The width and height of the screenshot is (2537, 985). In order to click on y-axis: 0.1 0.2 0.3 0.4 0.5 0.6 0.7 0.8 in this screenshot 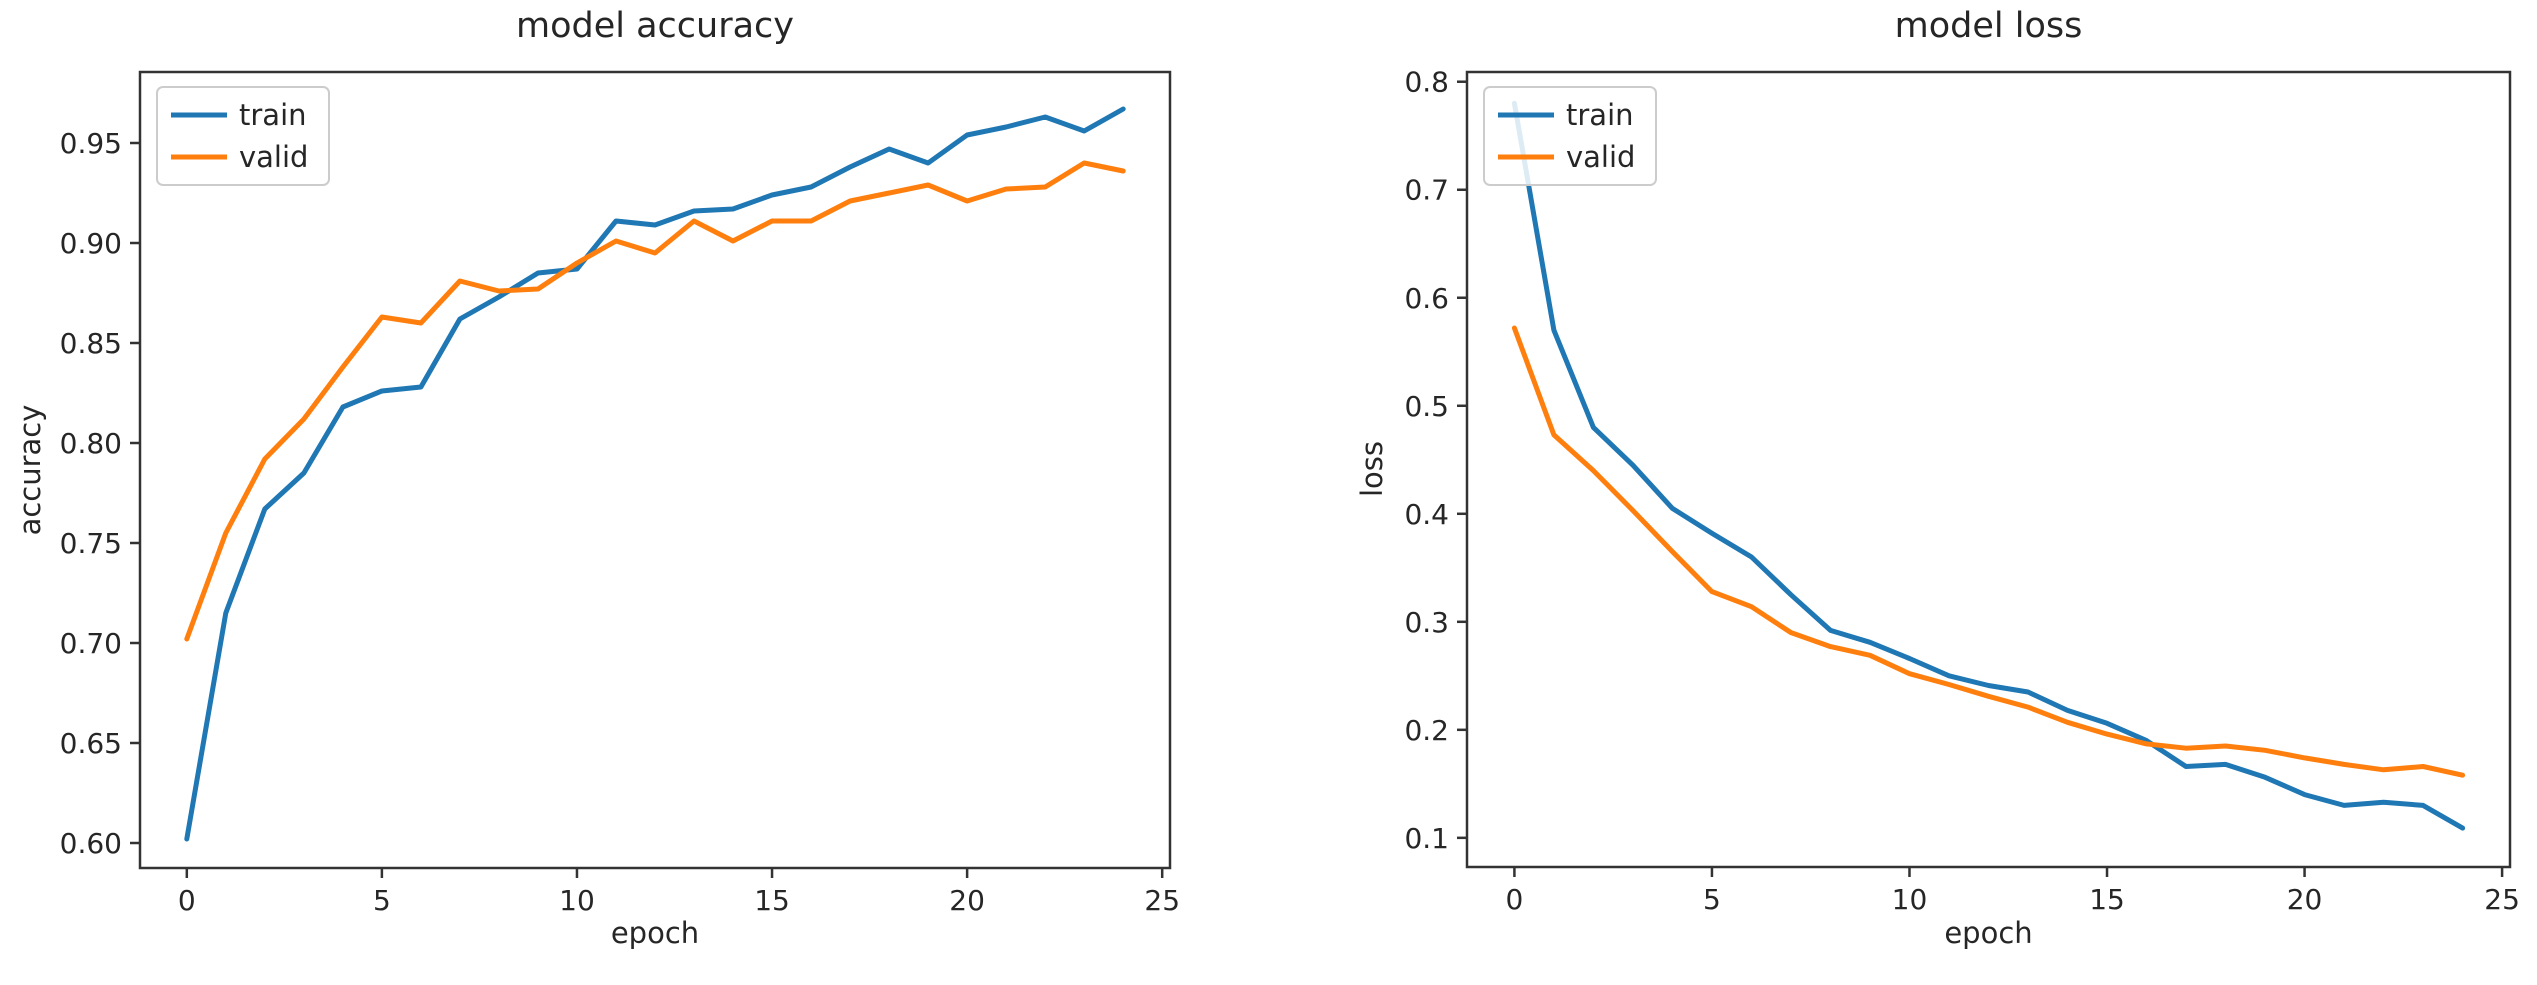, I will do `click(1435, 460)`.